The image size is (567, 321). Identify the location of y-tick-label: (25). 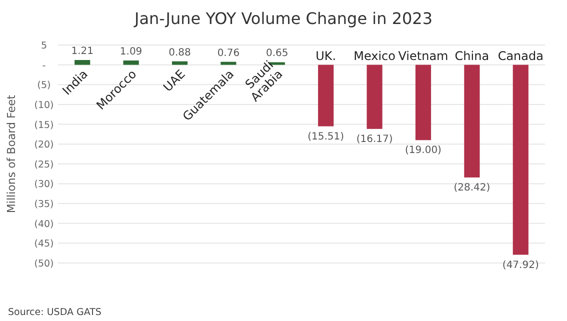
(44, 164).